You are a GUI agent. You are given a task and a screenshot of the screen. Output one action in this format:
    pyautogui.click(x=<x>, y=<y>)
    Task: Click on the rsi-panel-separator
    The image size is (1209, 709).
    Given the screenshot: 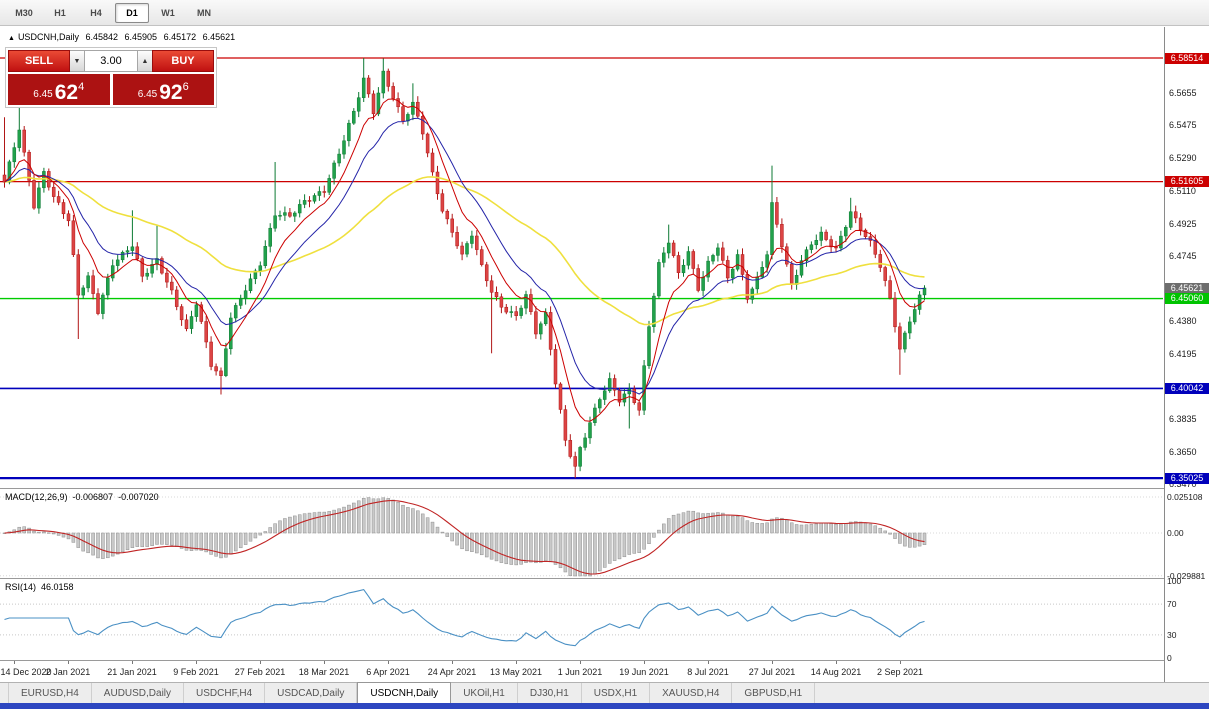 What is the action you would take?
    pyautogui.click(x=604, y=578)
    